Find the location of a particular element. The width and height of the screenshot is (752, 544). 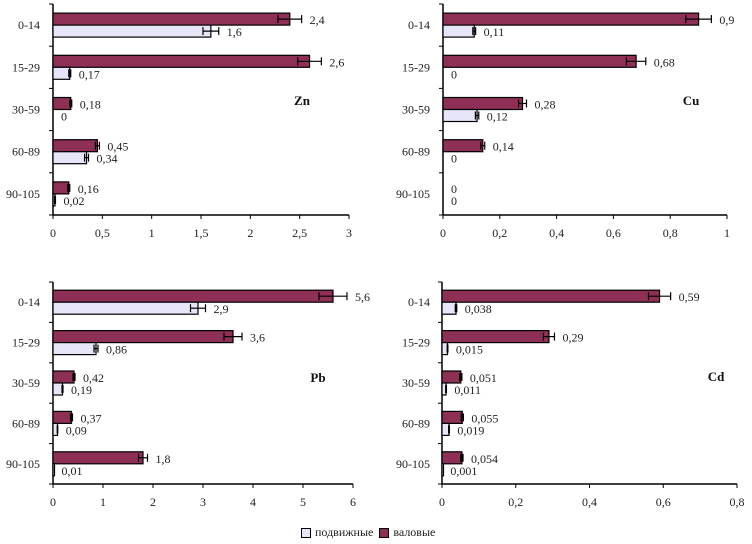

legend: подвижные валовые is located at coordinates (371, 532).